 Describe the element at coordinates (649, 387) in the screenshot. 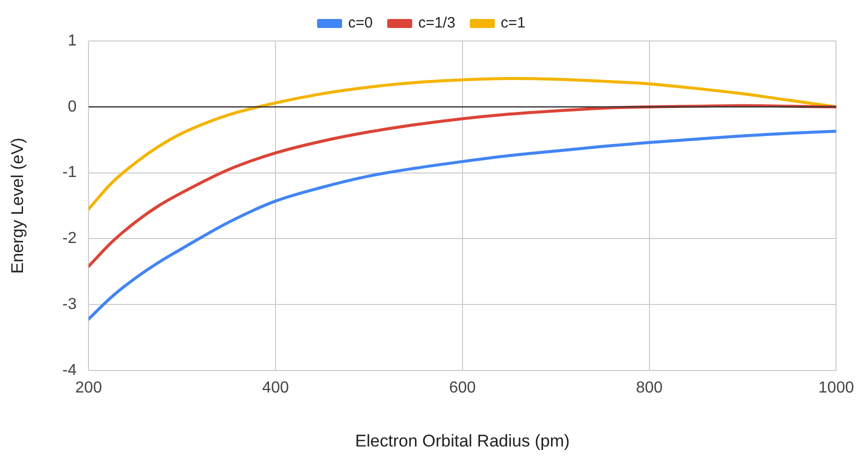

I see `x-tick-label: 800` at that location.